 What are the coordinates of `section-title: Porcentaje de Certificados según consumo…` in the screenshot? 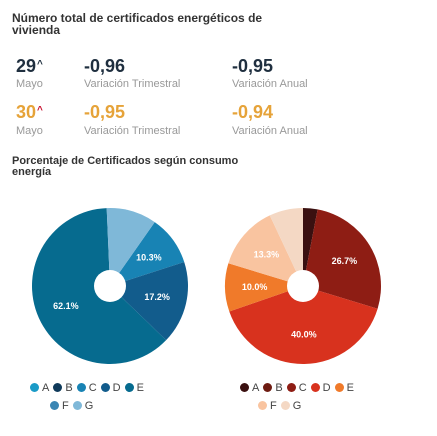 It's located at (125, 166).